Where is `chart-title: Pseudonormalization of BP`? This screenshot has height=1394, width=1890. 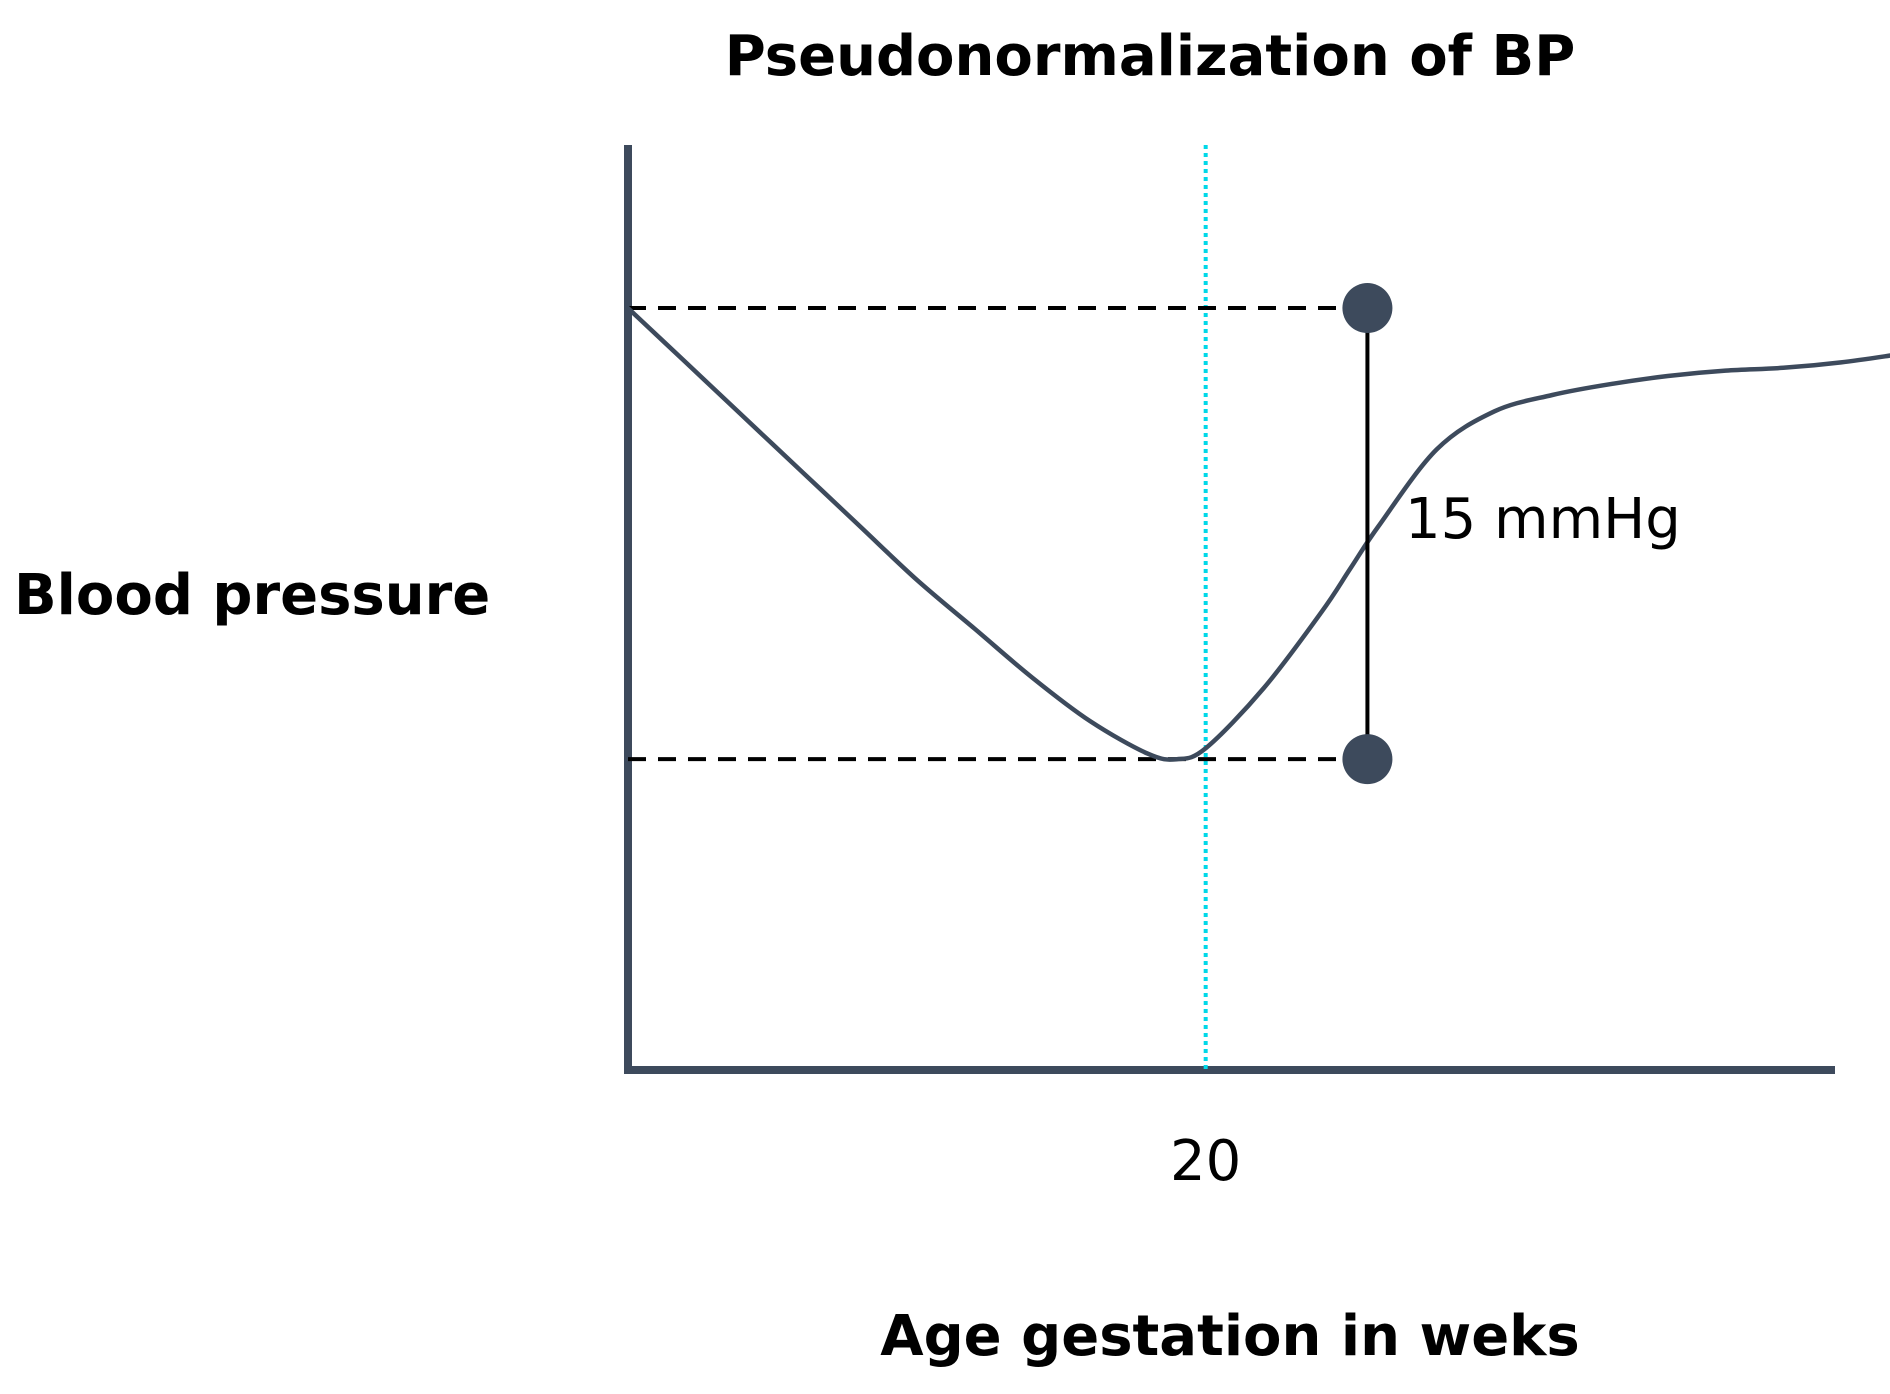 chart-title: Pseudonormalization of BP is located at coordinates (1150, 56).